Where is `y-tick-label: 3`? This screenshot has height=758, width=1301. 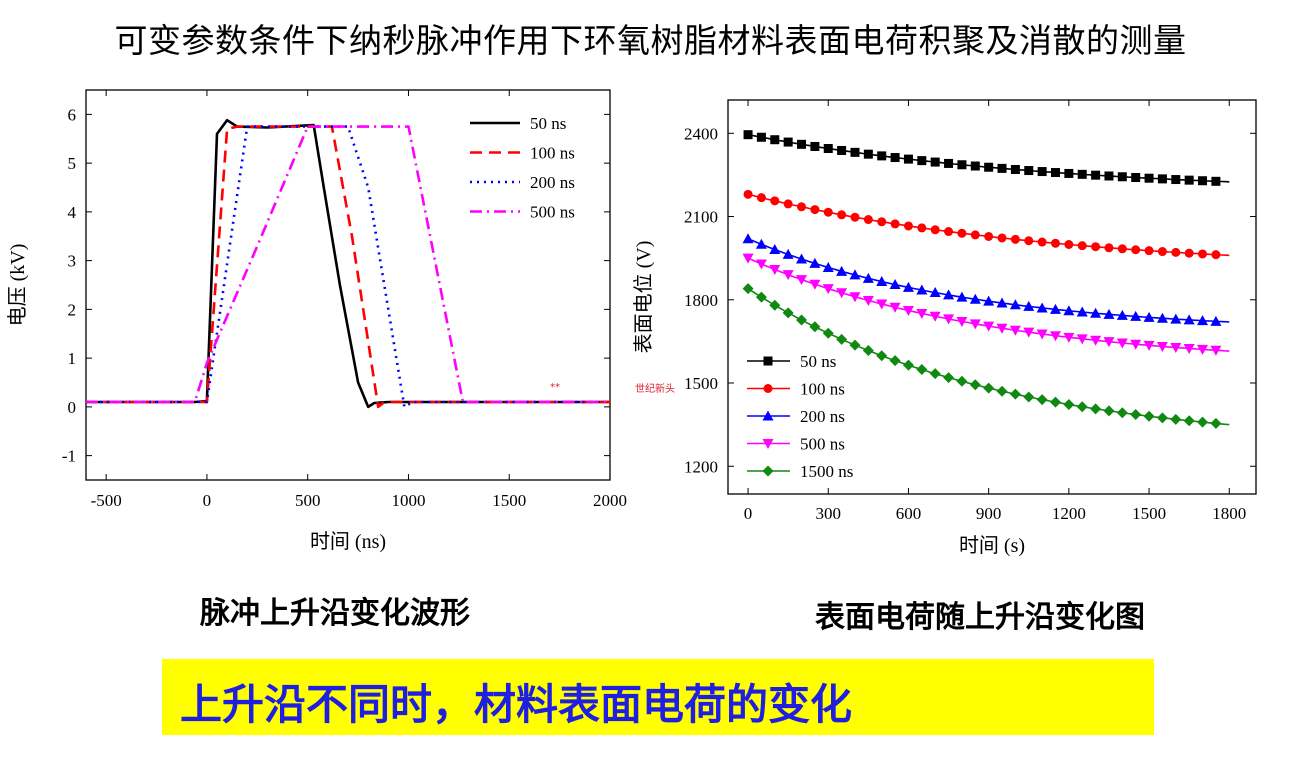
y-tick-label: 3 is located at coordinates (72, 261).